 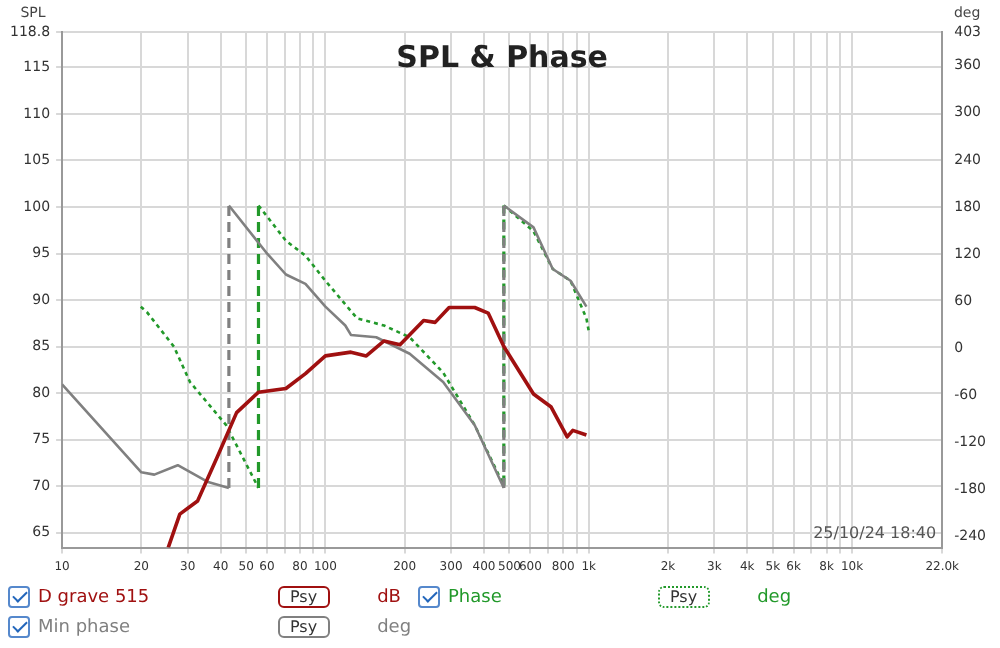 What do you see at coordinates (476, 597) in the screenshot?
I see `text: Phase` at bounding box center [476, 597].